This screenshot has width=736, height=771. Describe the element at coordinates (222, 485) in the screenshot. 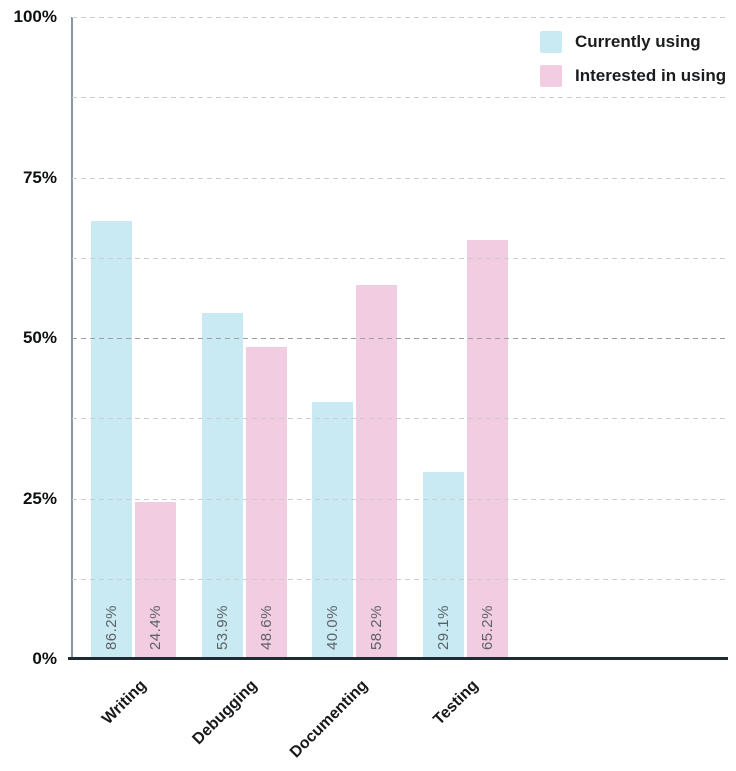

I see `bar-debugging-currently-using: 53.9%` at that location.